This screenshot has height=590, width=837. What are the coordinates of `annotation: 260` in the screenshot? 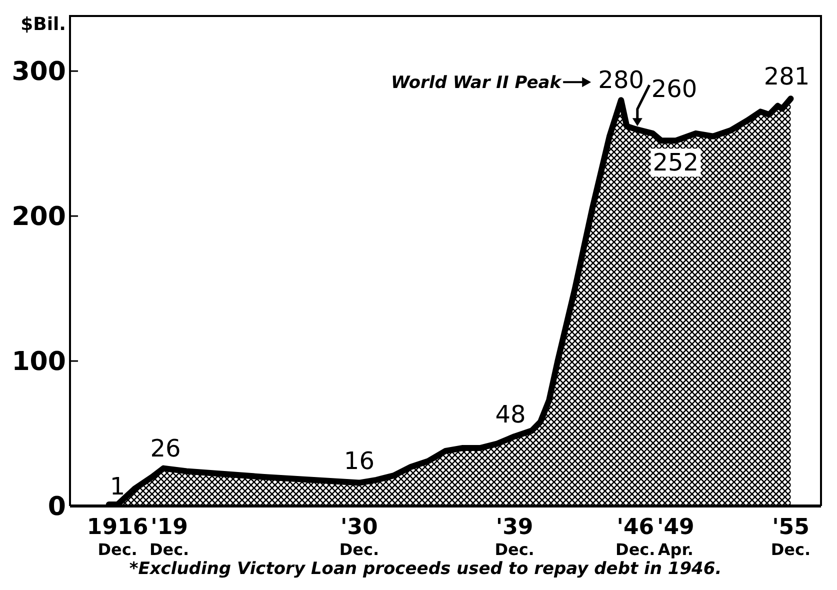 It's located at (674, 89).